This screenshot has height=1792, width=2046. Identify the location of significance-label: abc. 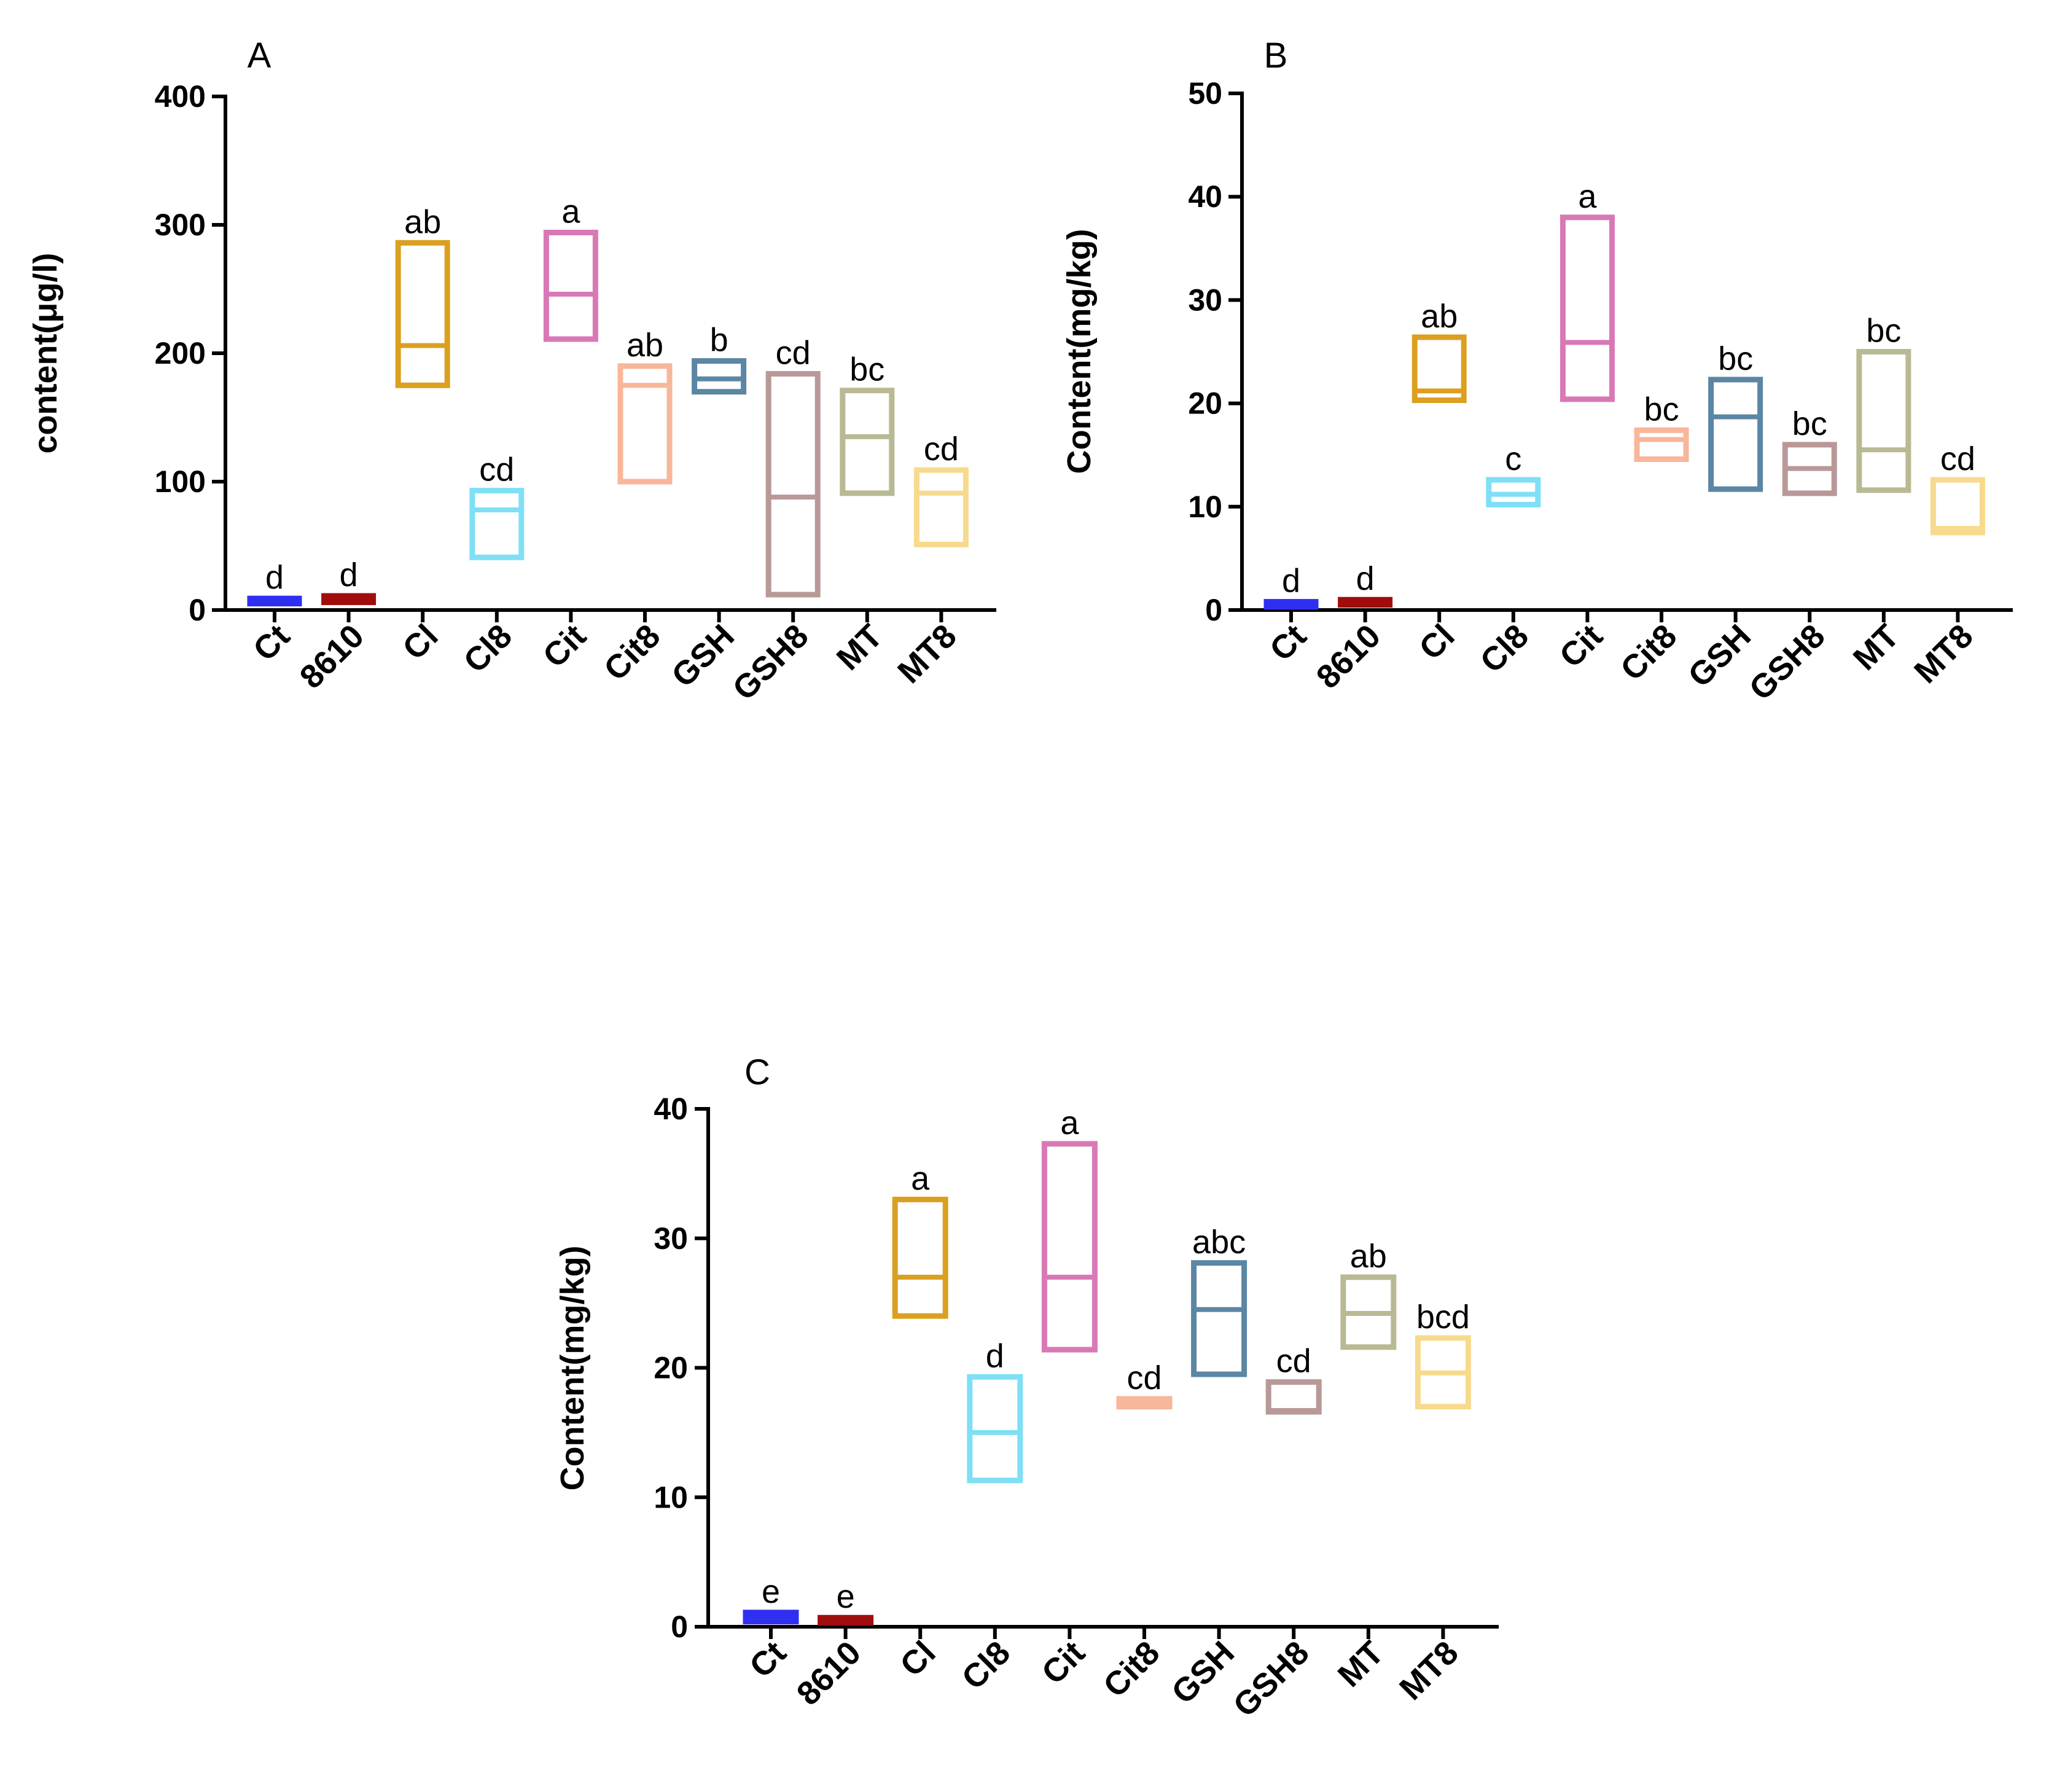
(1219, 1242).